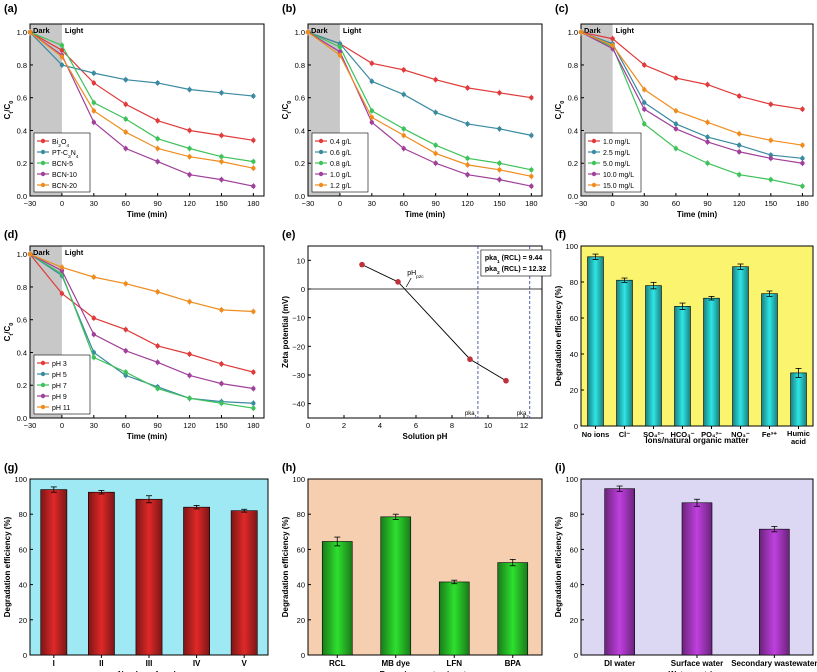 This screenshot has width=817, height=672. I want to click on legend-entry: 1.0 mg/L, so click(616, 142).